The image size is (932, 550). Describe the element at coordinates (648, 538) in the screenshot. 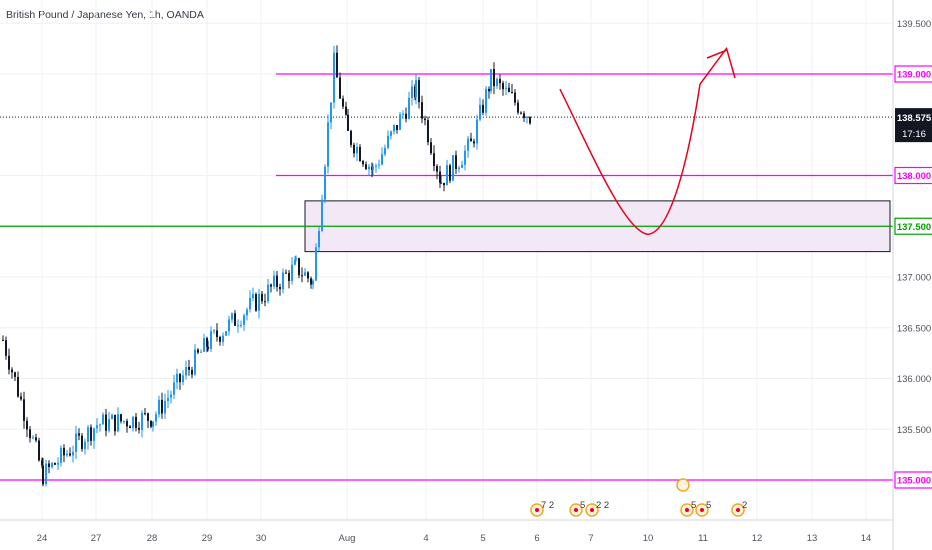

I see `time-tick-label: 10` at that location.